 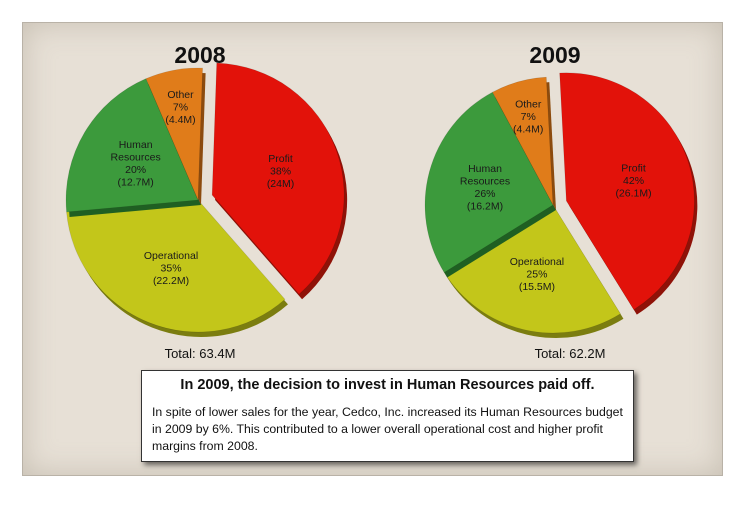 I want to click on slice-label-human-resources-2008: (12.7M), so click(x=136, y=183).